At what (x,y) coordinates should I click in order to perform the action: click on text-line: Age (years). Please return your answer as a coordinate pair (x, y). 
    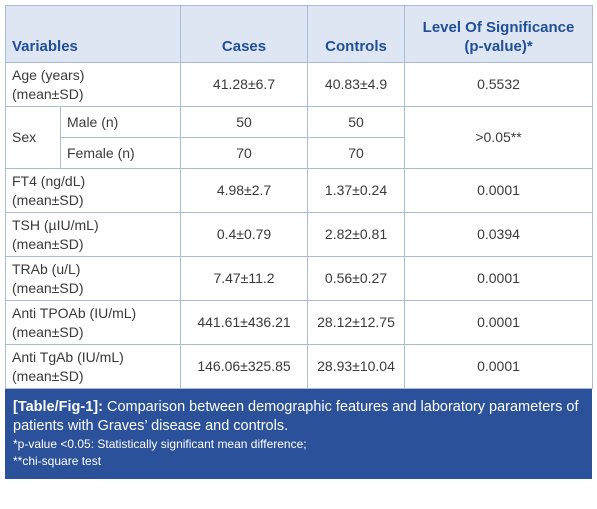
    Looking at the image, I should click on (48, 74).